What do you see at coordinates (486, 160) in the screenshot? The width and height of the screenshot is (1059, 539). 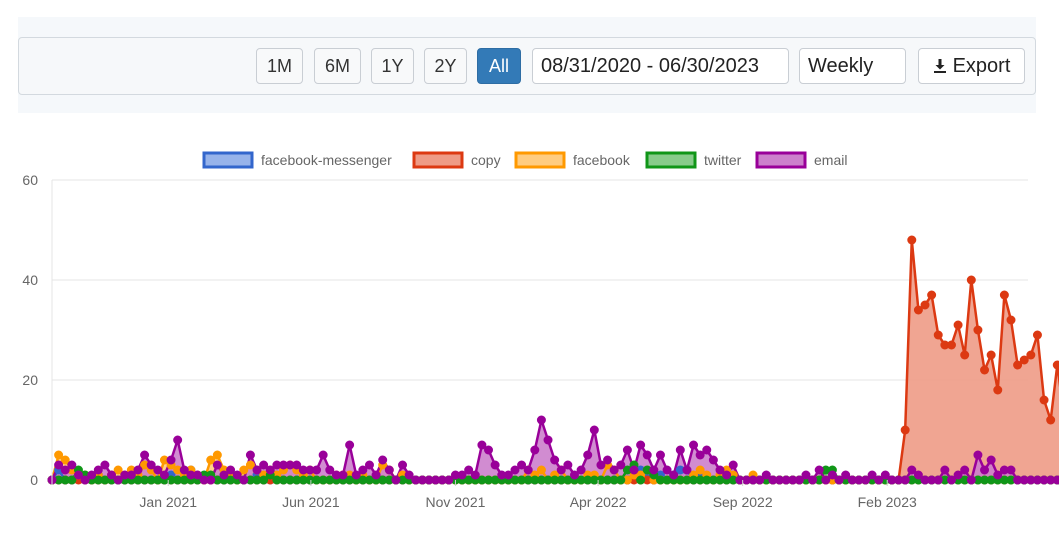 I see `legend-label-copy: copy` at bounding box center [486, 160].